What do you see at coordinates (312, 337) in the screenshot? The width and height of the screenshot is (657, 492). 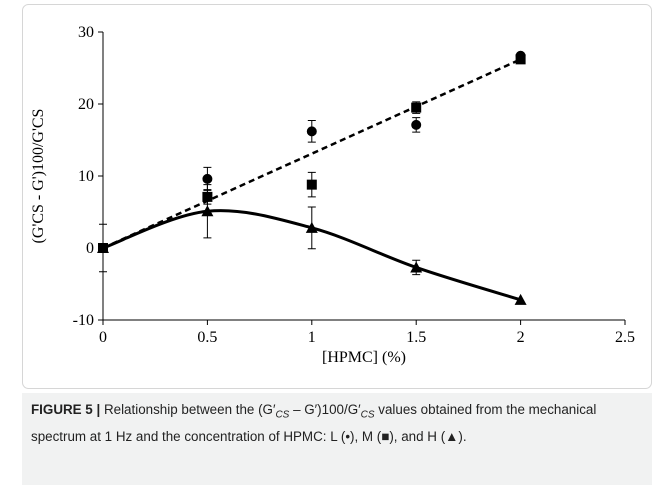 I see `x-tick-label: 1` at bounding box center [312, 337].